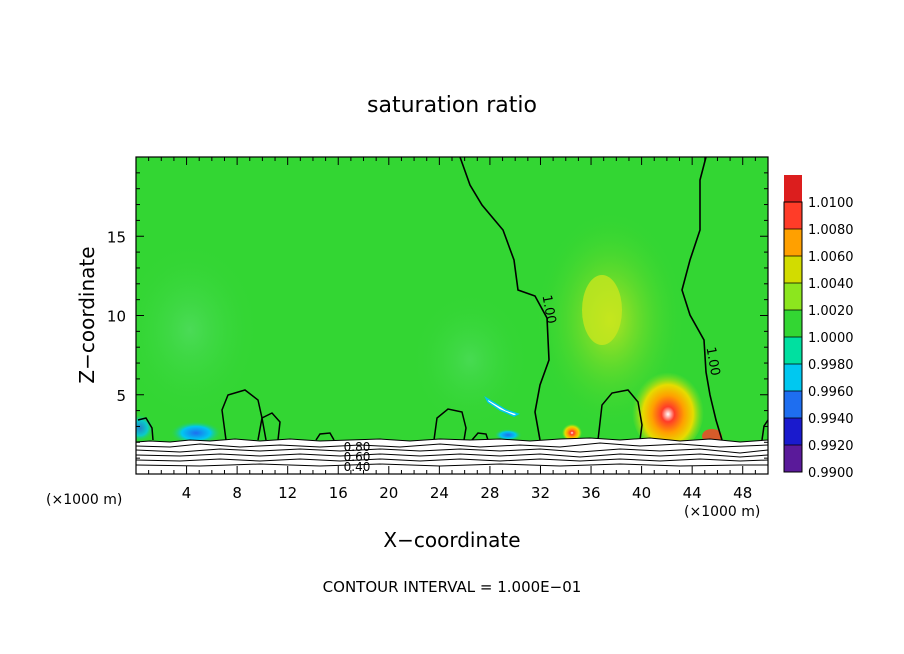 The image size is (904, 654). I want to click on x-tick-label: 12, so click(287, 493).